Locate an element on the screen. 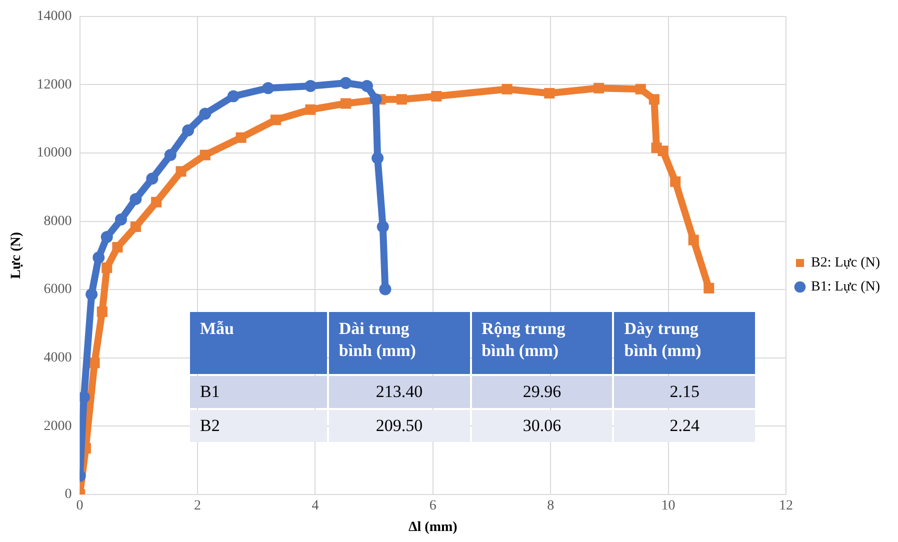 The width and height of the screenshot is (898, 542). y-axis-title: Lực (N) is located at coordinates (16, 255).